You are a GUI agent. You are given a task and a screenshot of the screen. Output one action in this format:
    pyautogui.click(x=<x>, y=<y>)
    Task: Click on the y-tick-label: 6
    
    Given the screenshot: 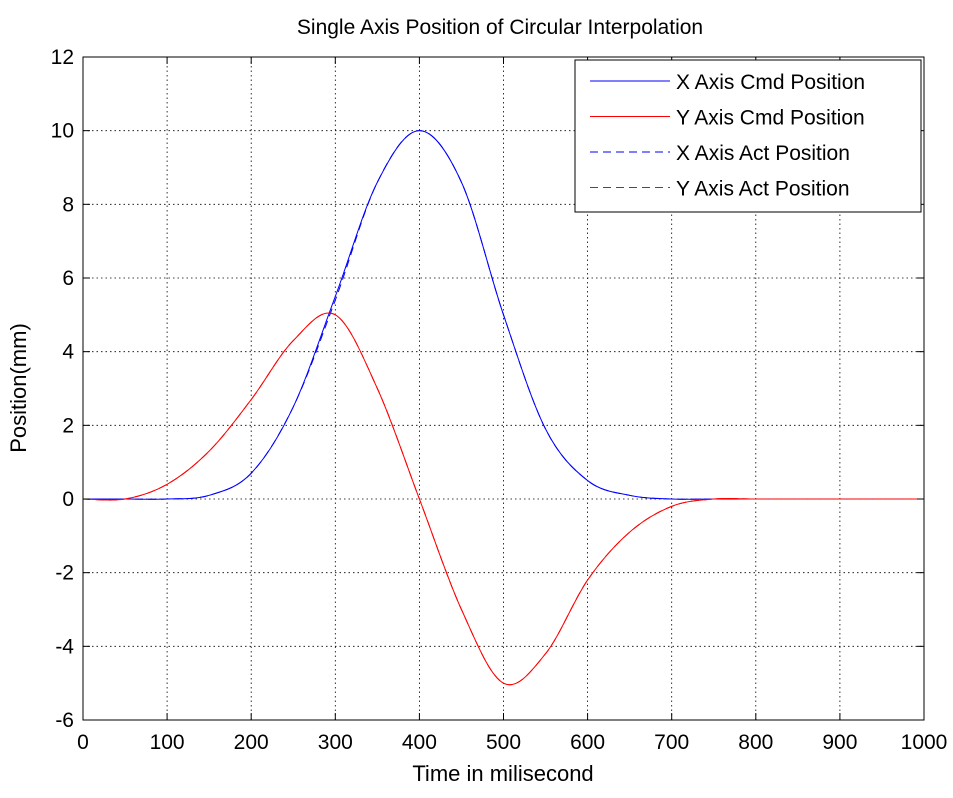 What is the action you would take?
    pyautogui.click(x=68, y=278)
    